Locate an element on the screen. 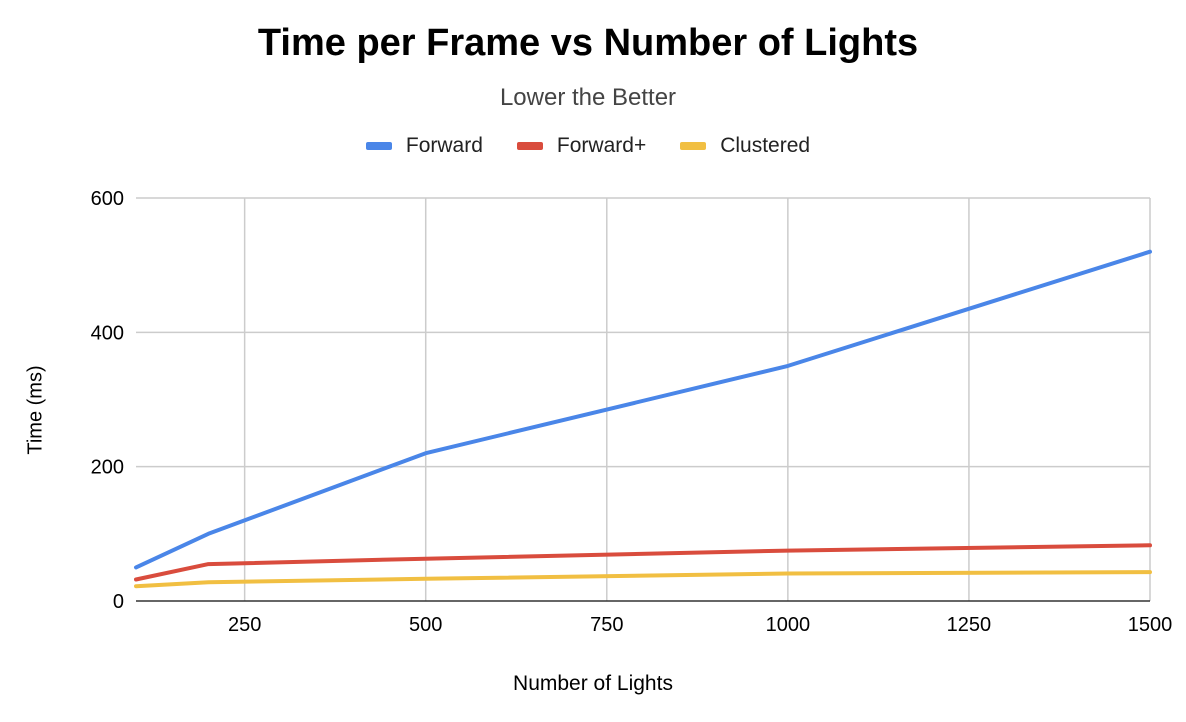 The image size is (1186, 722). chart-subtitle: Lower the Better is located at coordinates (588, 97).